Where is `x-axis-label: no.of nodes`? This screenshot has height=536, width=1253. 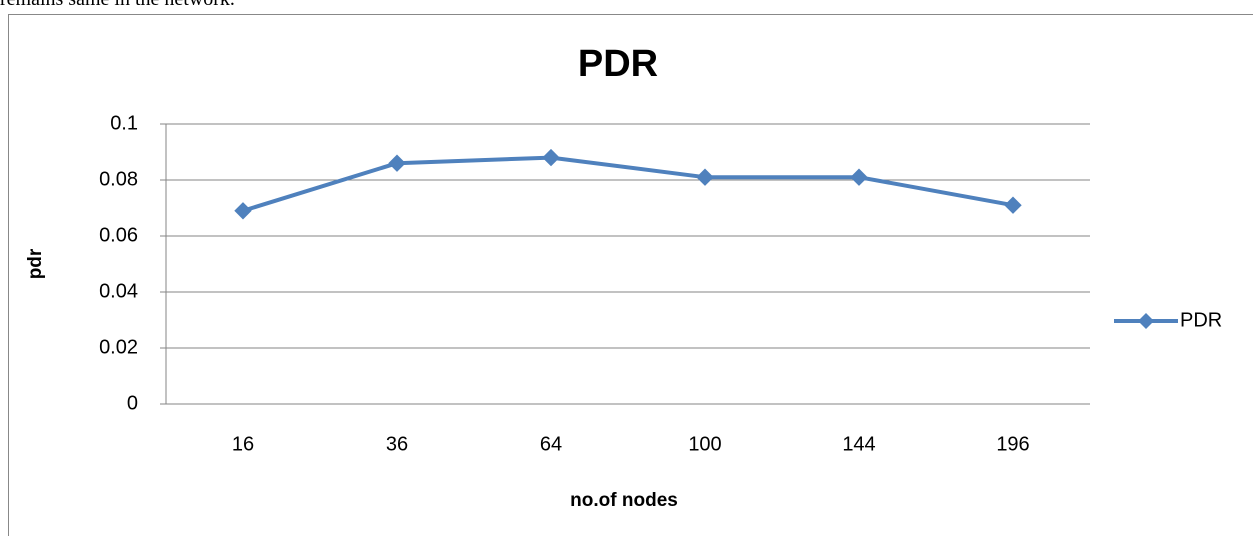
x-axis-label: no.of nodes is located at coordinates (624, 500).